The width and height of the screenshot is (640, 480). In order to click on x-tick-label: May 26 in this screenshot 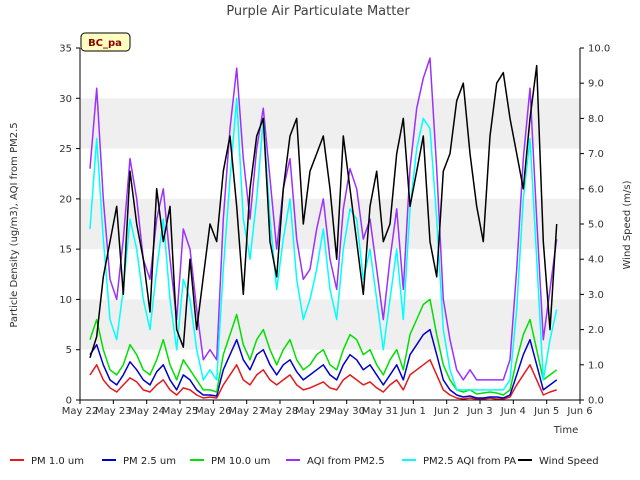, I will do `click(213, 411)`.